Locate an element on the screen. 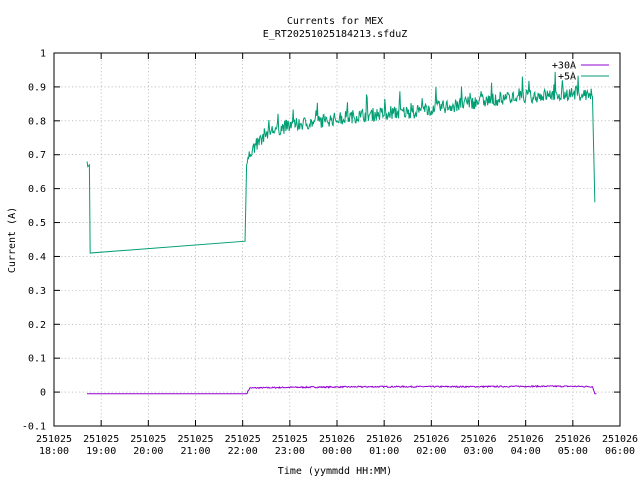 This screenshot has height=480, width=640. y-tick-label: 0.2 is located at coordinates (37, 325).